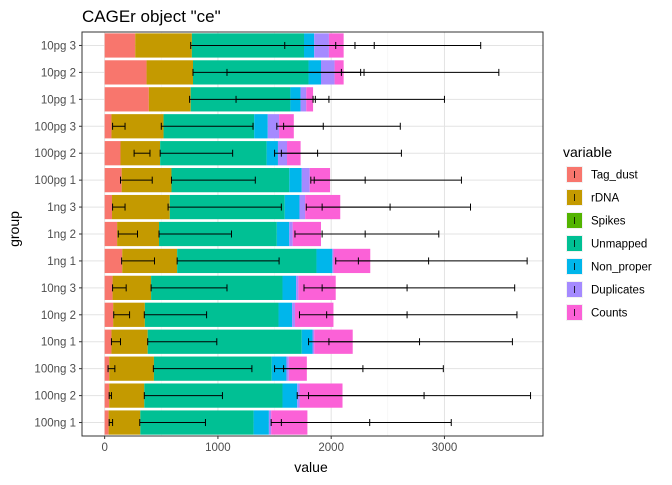 The width and height of the screenshot is (672, 485). I want to click on y-tick-label: 10pg 3, so click(58, 46).